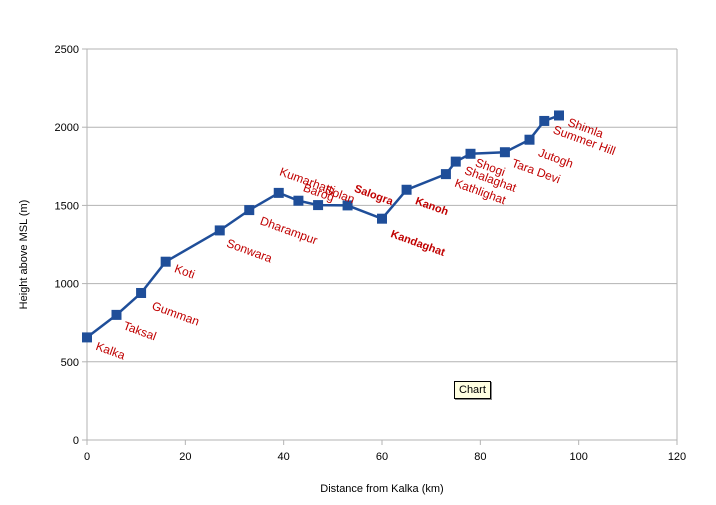 The height and width of the screenshot is (505, 716). I want to click on point-label-gumman: Gumman, so click(175, 314).